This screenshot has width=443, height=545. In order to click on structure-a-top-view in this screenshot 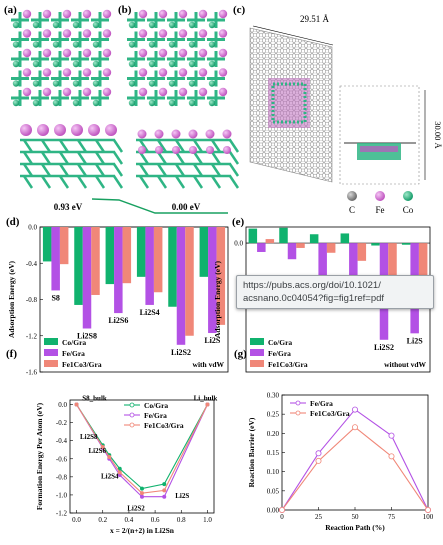, I will do `click(61, 58)`.